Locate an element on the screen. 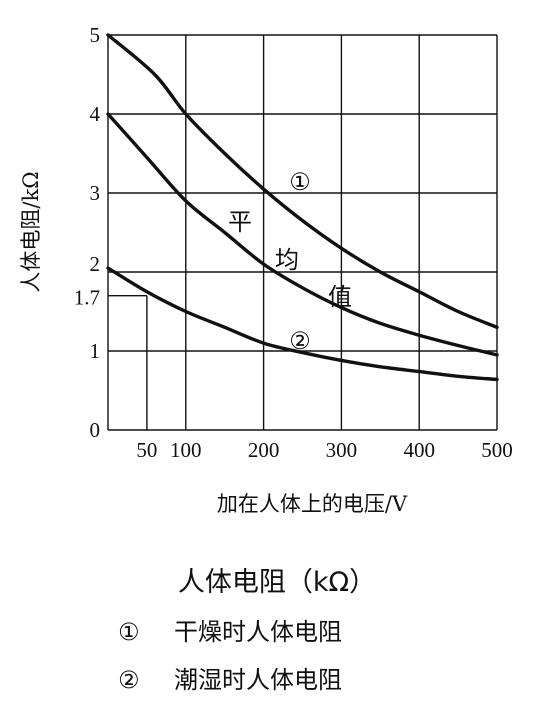 This screenshot has width=554, height=703. y-tick-label-1_7: 1.7 is located at coordinates (87, 298).